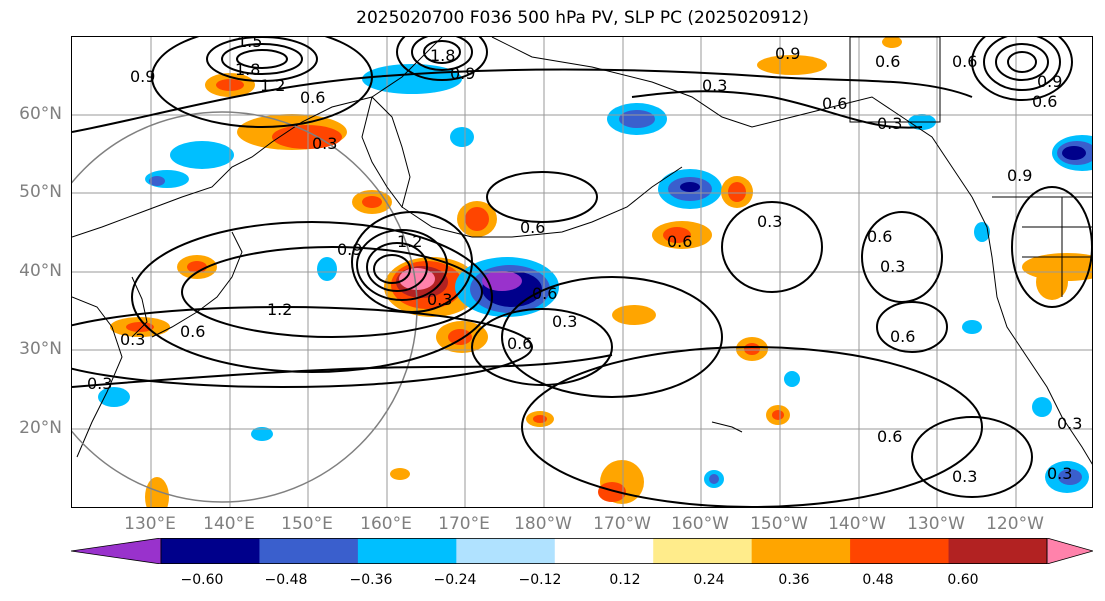 This screenshot has height=601, width=1105. I want to click on lon-label-160e: 160°E, so click(386, 524).